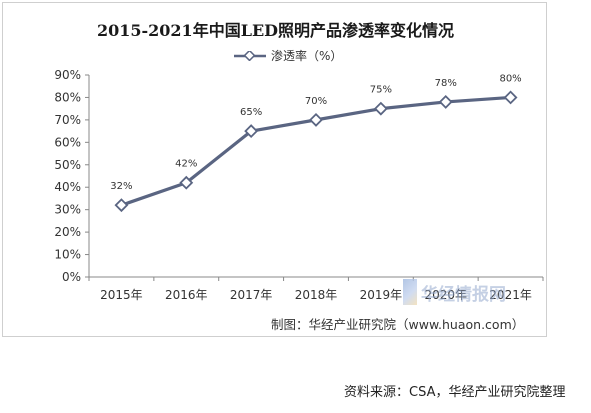  Describe the element at coordinates (186, 295) in the screenshot. I see `x-tick-label: 2016年` at that location.